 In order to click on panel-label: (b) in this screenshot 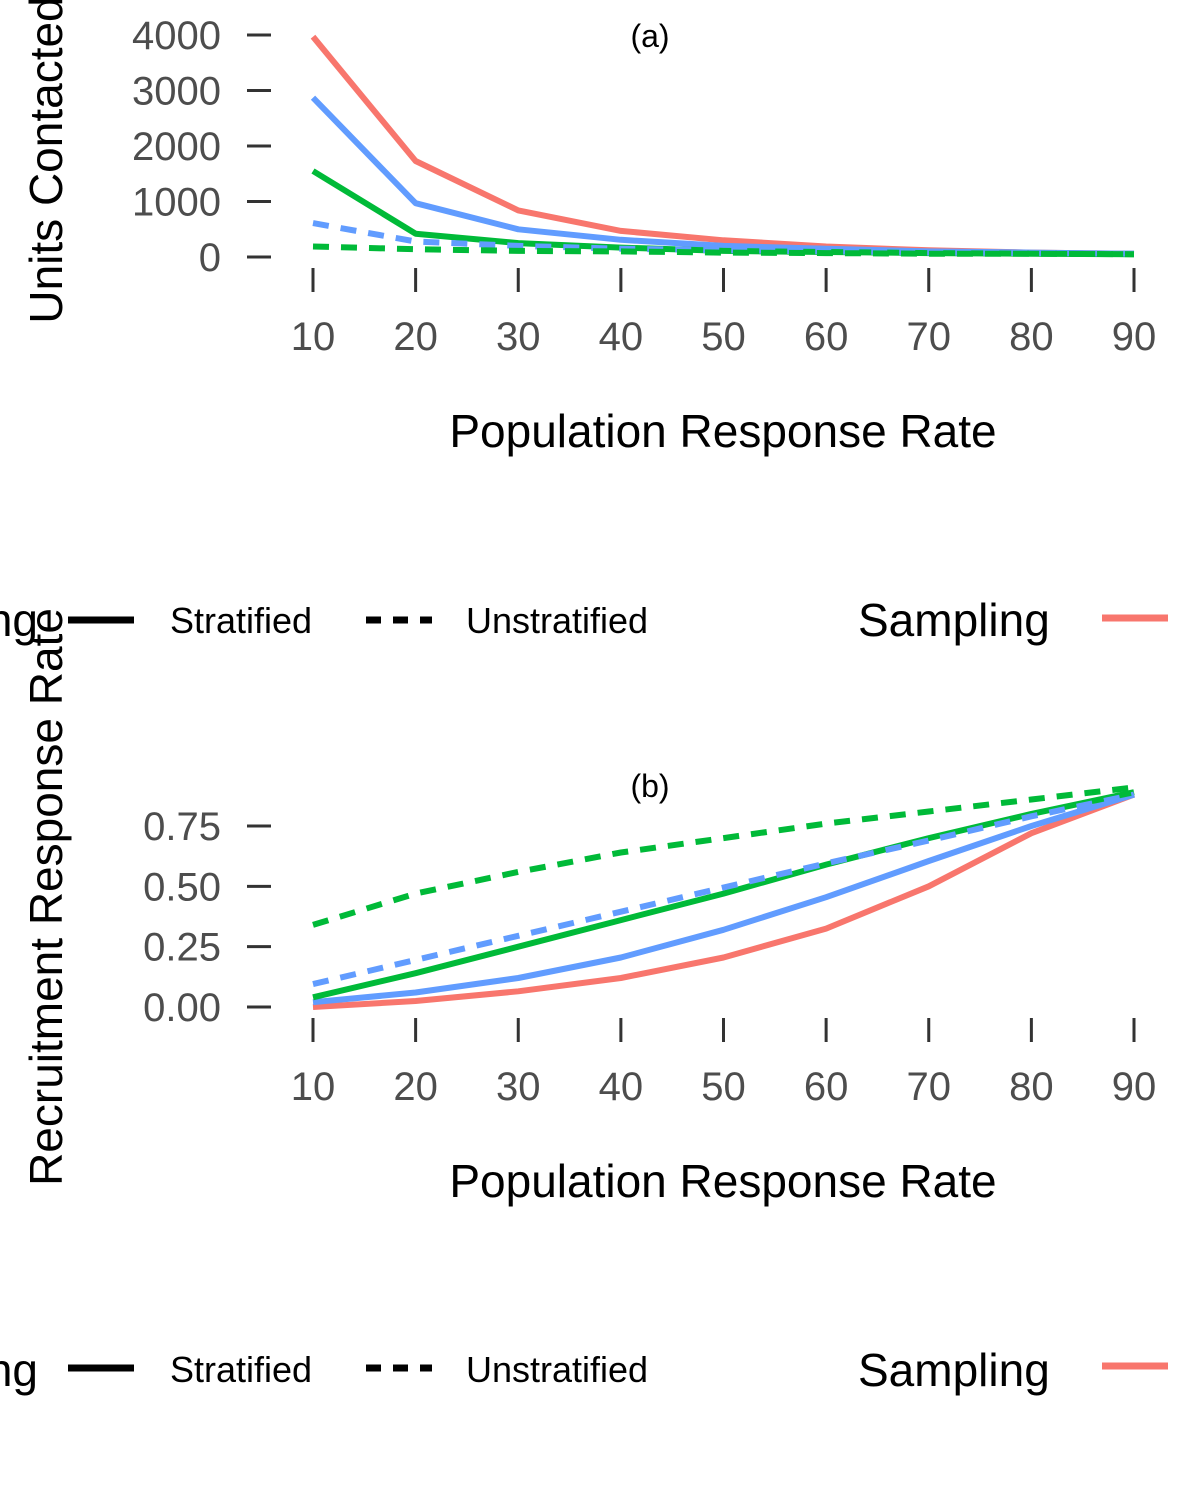, I will do `click(649, 786)`.